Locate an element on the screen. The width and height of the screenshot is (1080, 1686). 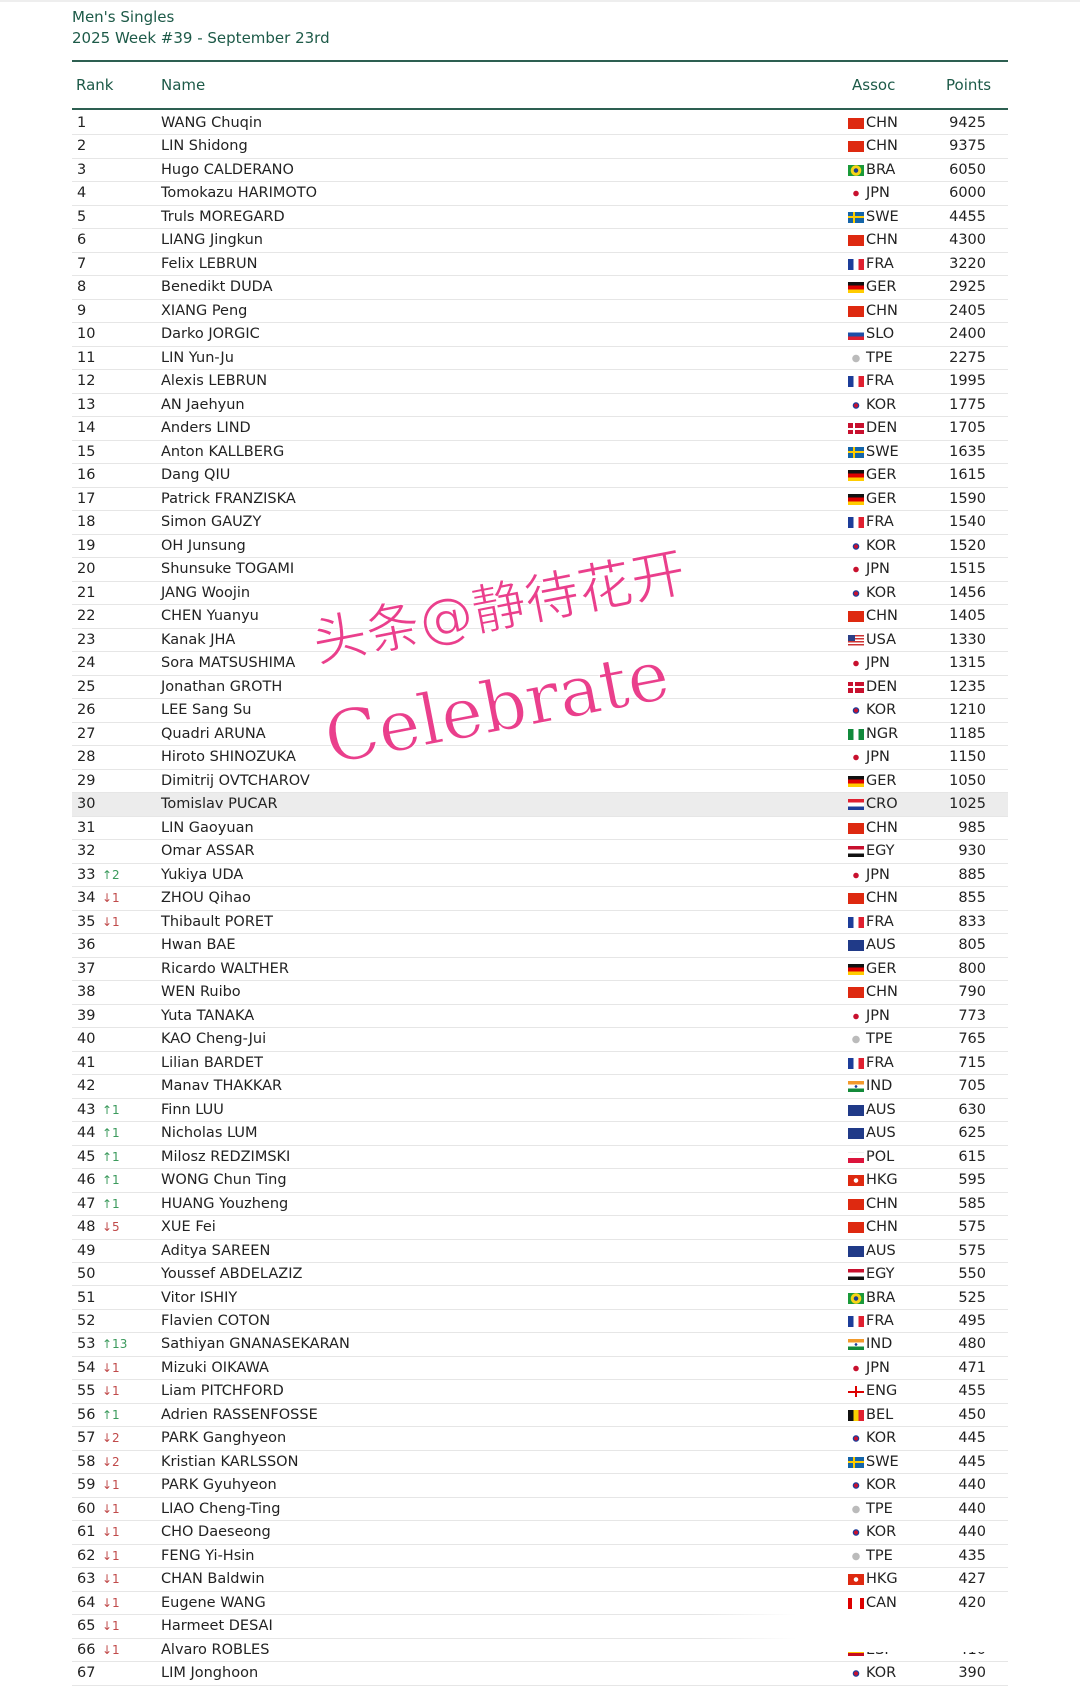
table-row: 31 LIN Gaoyuan CHN 985 is located at coordinates (540, 829).